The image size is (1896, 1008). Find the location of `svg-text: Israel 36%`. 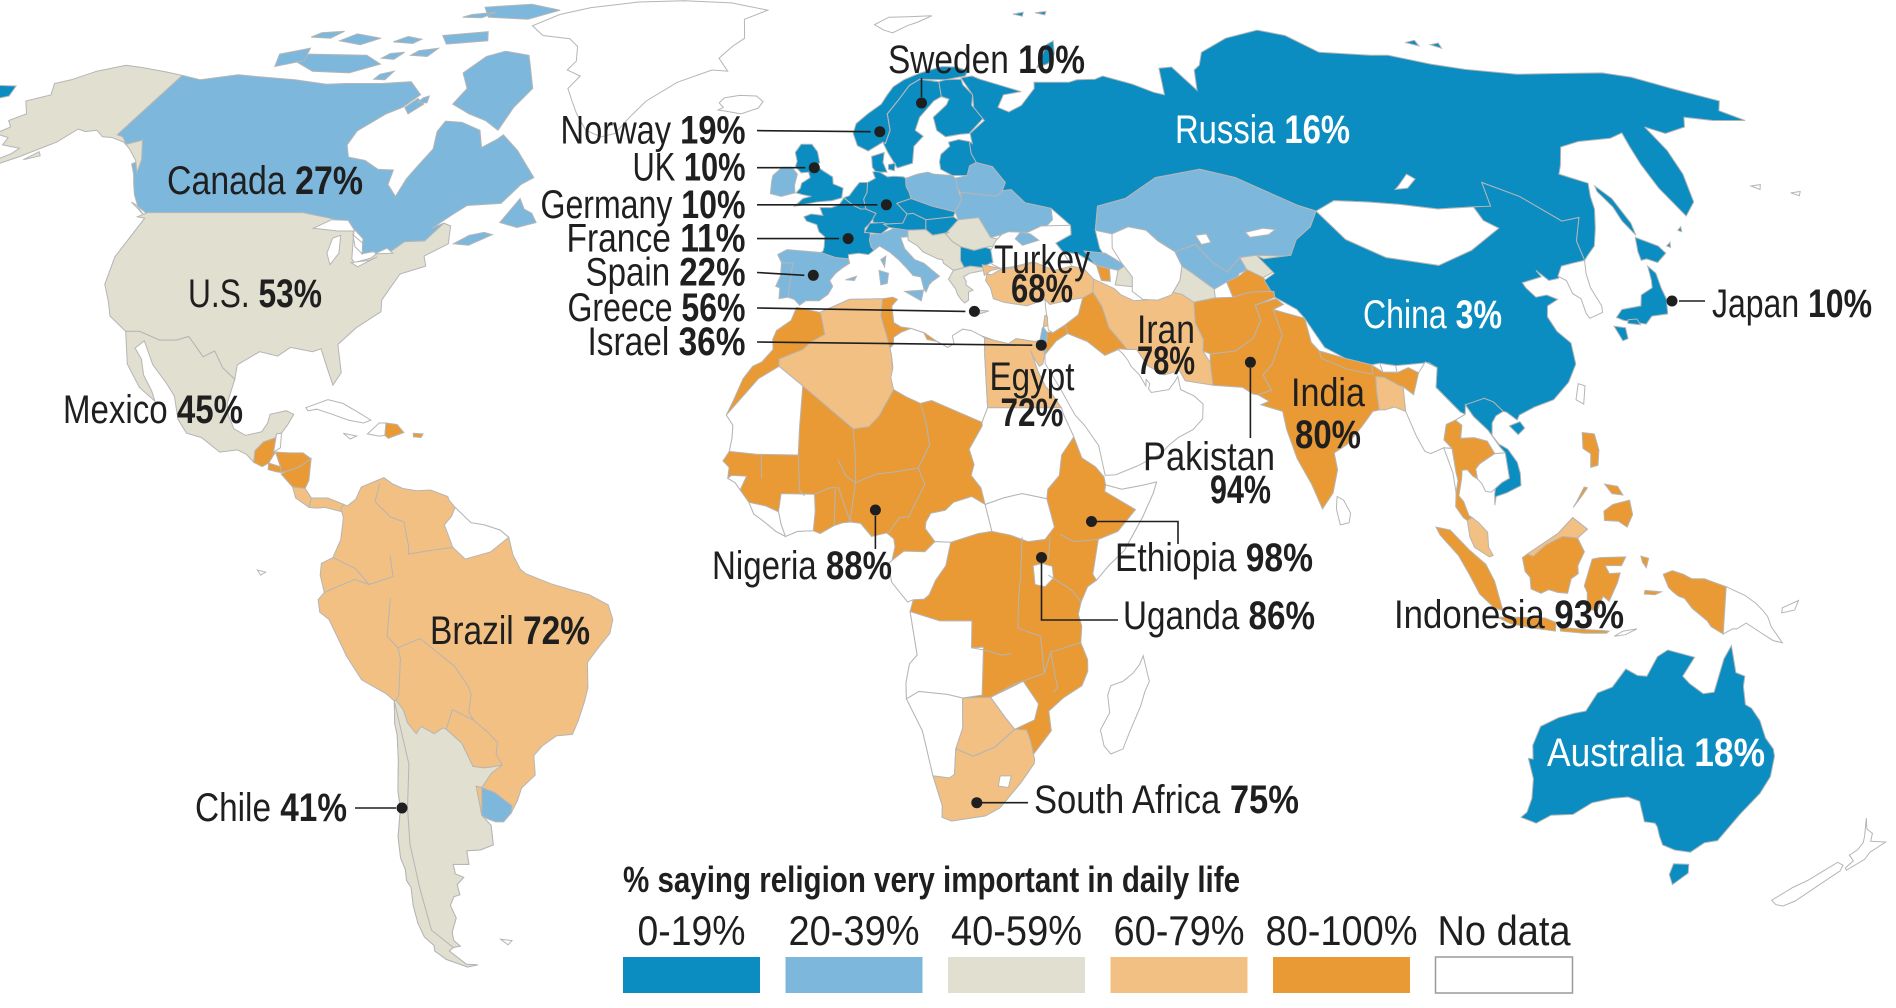

svg-text: Israel 36% is located at coordinates (667, 342).